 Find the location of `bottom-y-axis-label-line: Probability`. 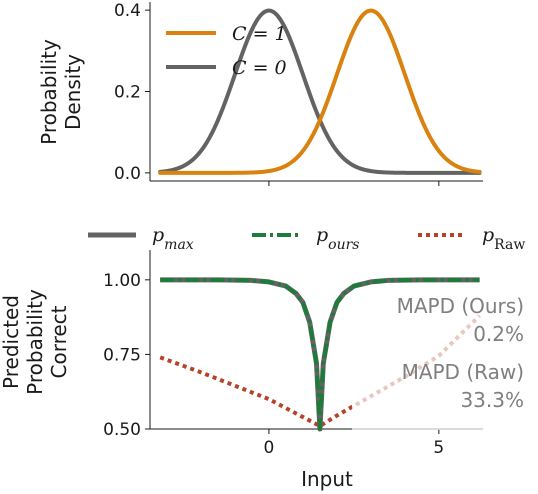

bottom-y-axis-label-line: Probability is located at coordinates (35, 342).